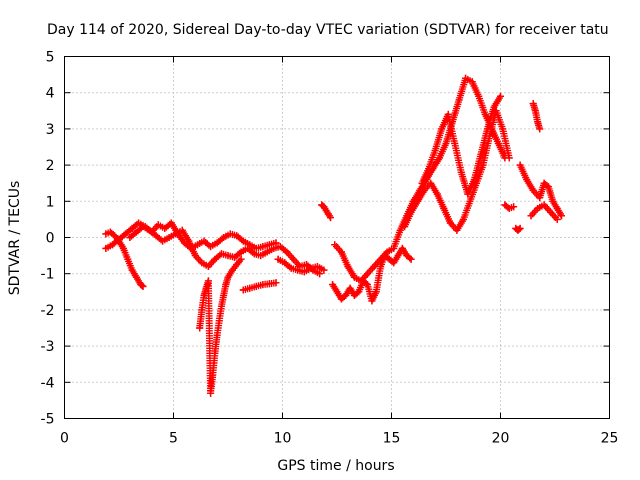 This screenshot has height=480, width=640. Describe the element at coordinates (501, 439) in the screenshot. I see `x-tick-label: 20` at that location.